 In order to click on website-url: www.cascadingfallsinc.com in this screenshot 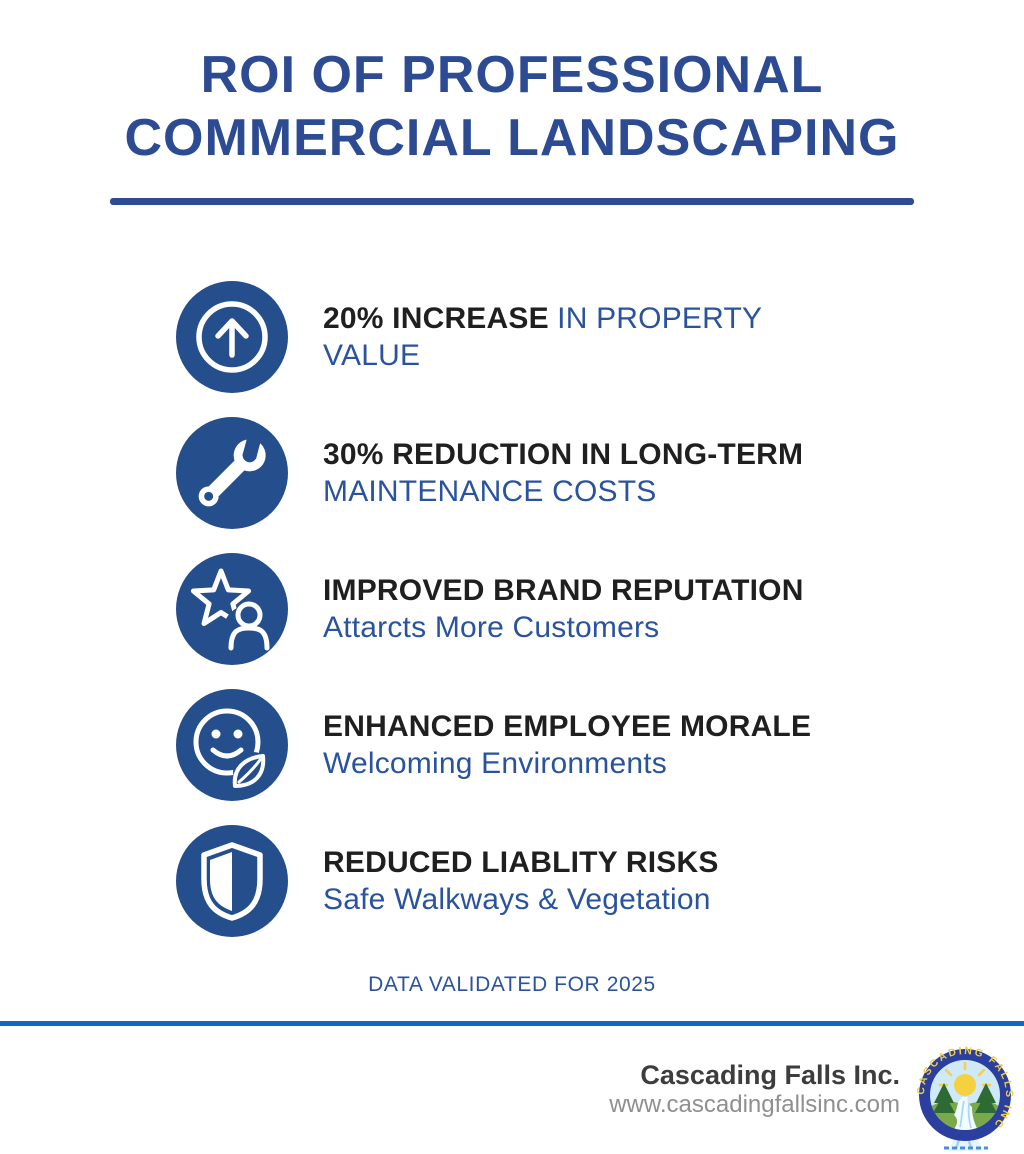, I will do `click(754, 1104)`.